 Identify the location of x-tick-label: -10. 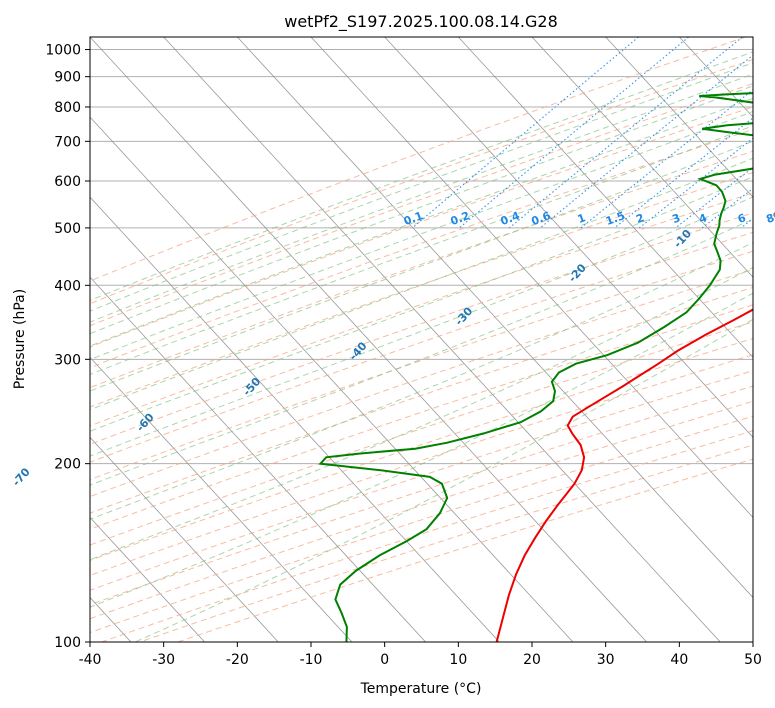
(311, 660).